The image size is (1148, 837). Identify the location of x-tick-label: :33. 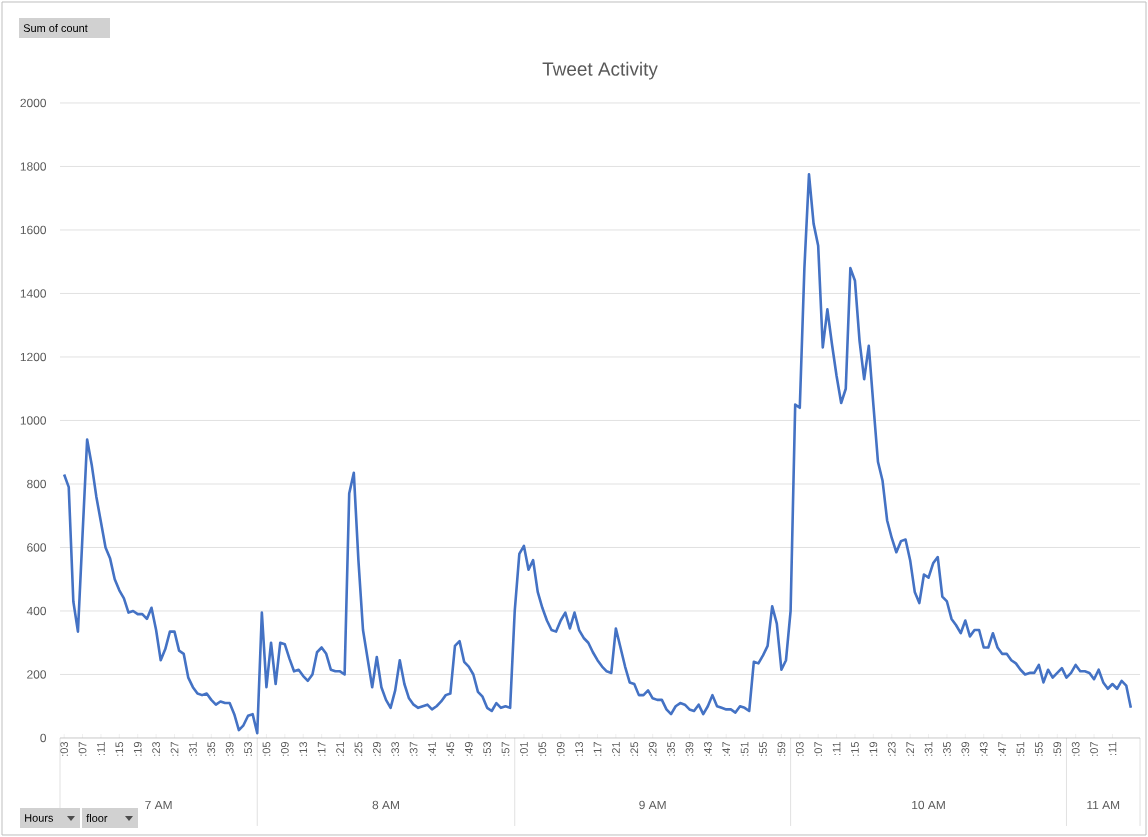
(395, 748).